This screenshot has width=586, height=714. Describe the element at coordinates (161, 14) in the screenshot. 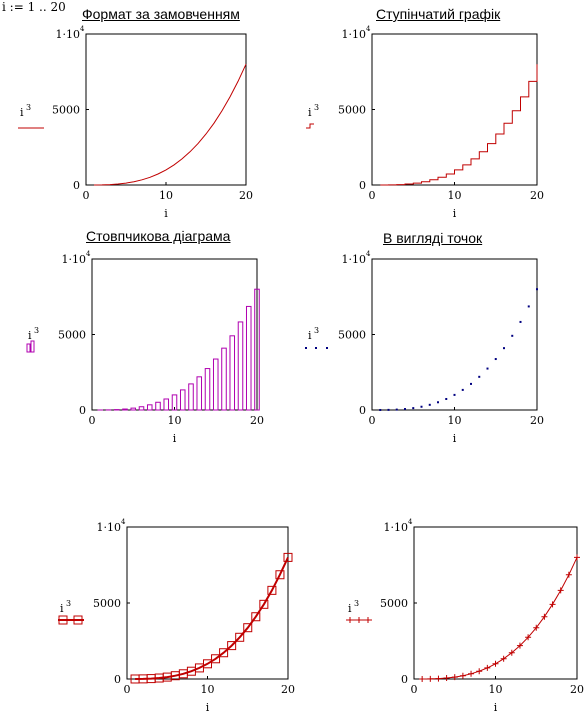

I see `chart-title-default: Формат за замовченням` at that location.